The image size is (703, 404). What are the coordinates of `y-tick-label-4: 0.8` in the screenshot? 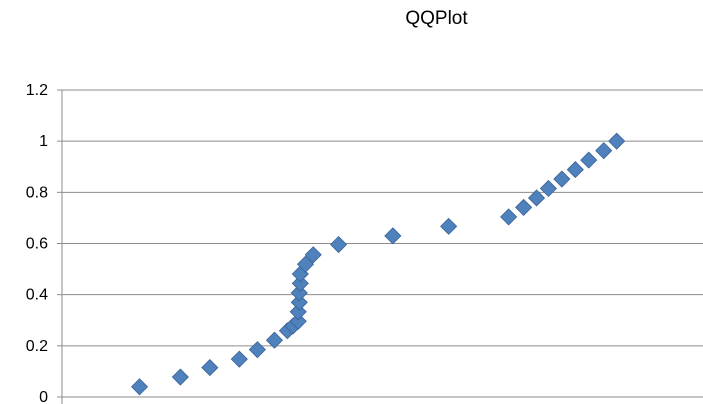 It's located at (37, 192).